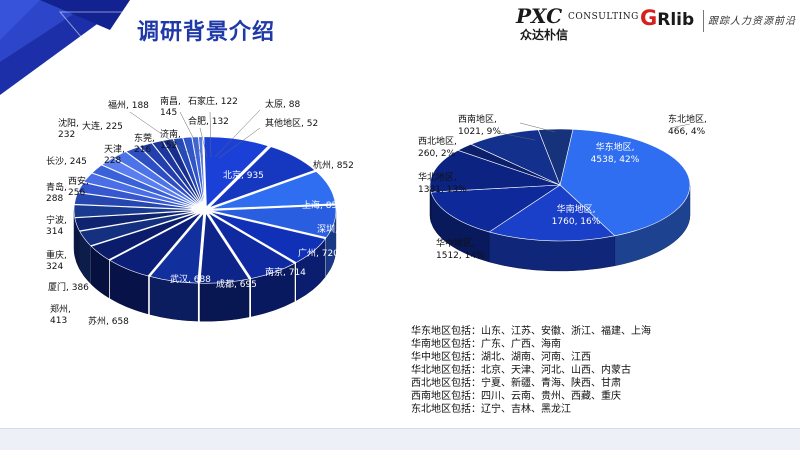 The image size is (800, 450). What do you see at coordinates (251, 245) in the screenshot?
I see `pie-slice-南京` at bounding box center [251, 245].